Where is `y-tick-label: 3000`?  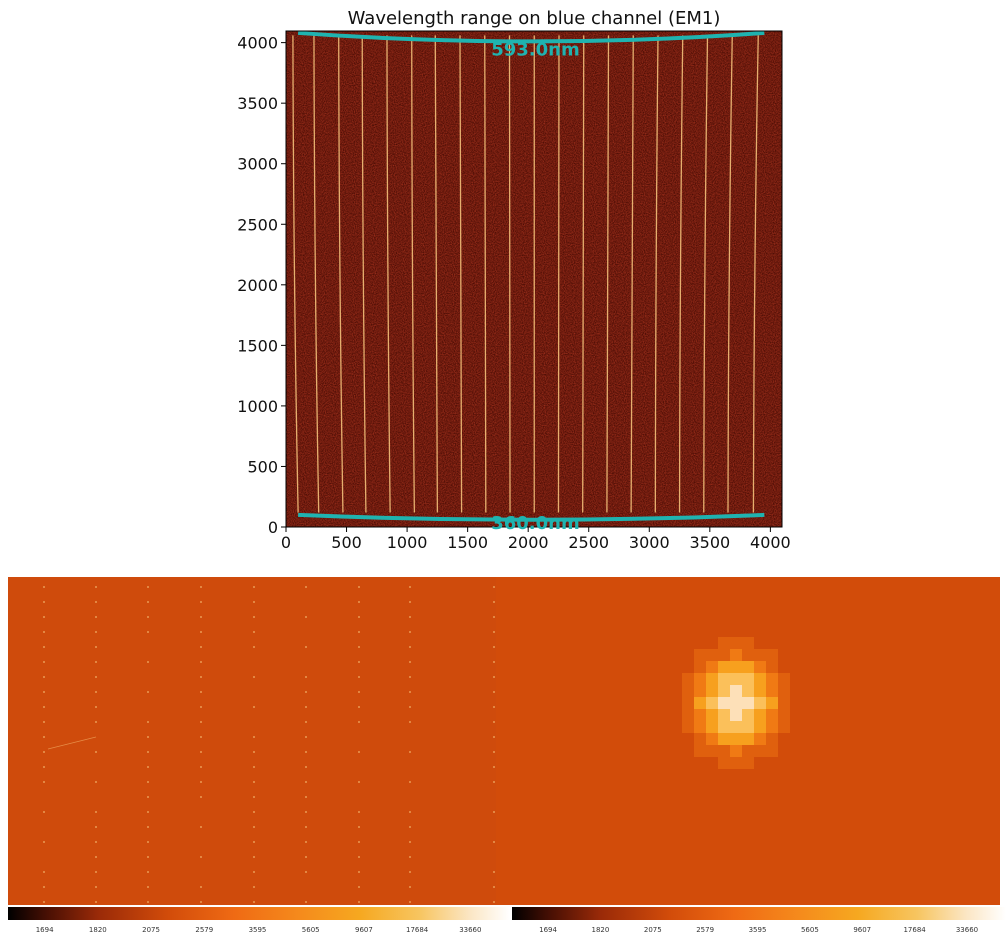
y-tick-label: 3000 is located at coordinates (257, 164).